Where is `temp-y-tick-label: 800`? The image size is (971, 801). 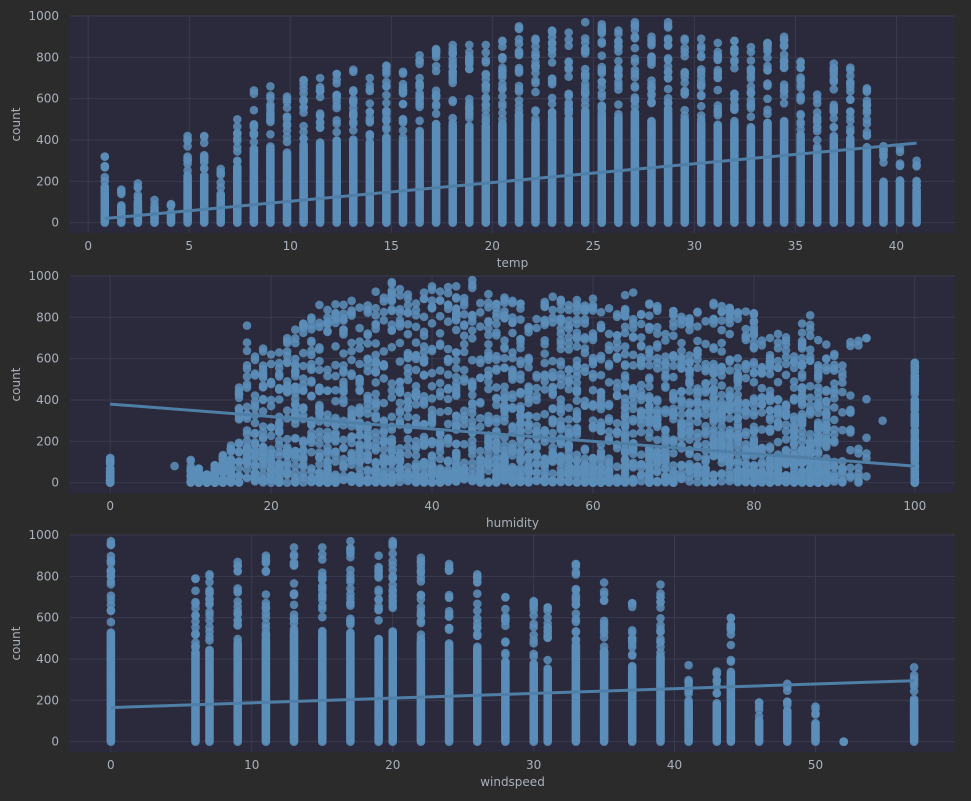
temp-y-tick-label: 800 is located at coordinates (47, 57).